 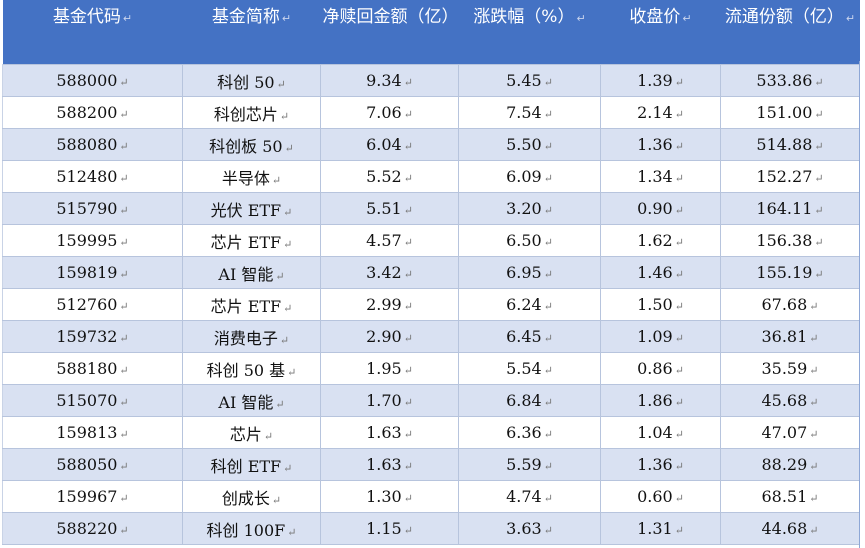 I want to click on cell-close-price: 2.14 ↵, so click(x=660, y=112).